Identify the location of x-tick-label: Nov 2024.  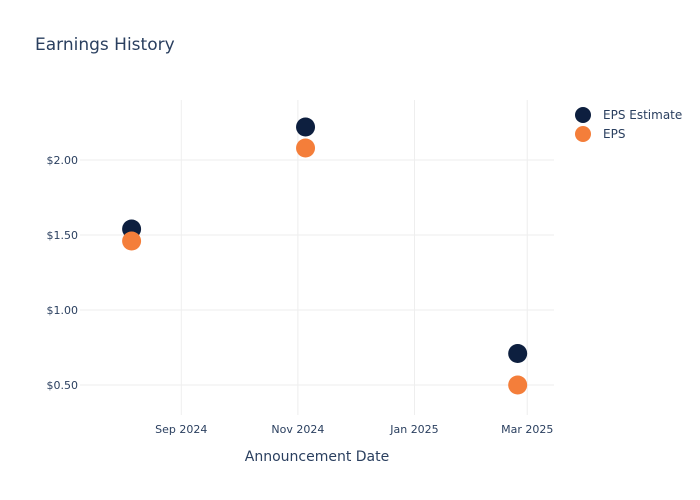
(297, 429).